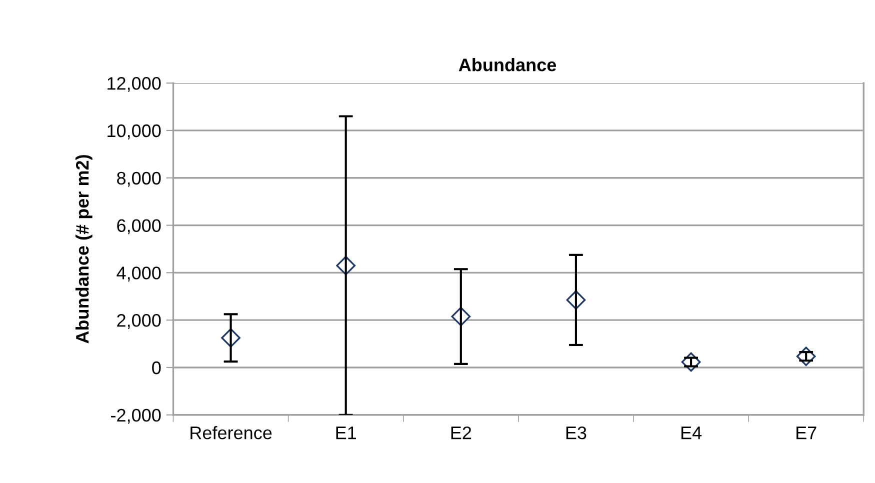 Image resolution: width=875 pixels, height=483 pixels. I want to click on x-tick-label: E1, so click(346, 433).